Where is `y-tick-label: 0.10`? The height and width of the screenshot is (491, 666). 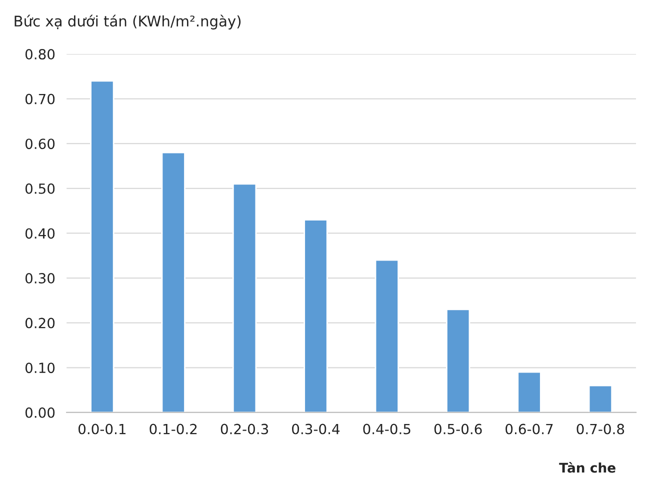
y-tick-label: 0.10 is located at coordinates (40, 368).